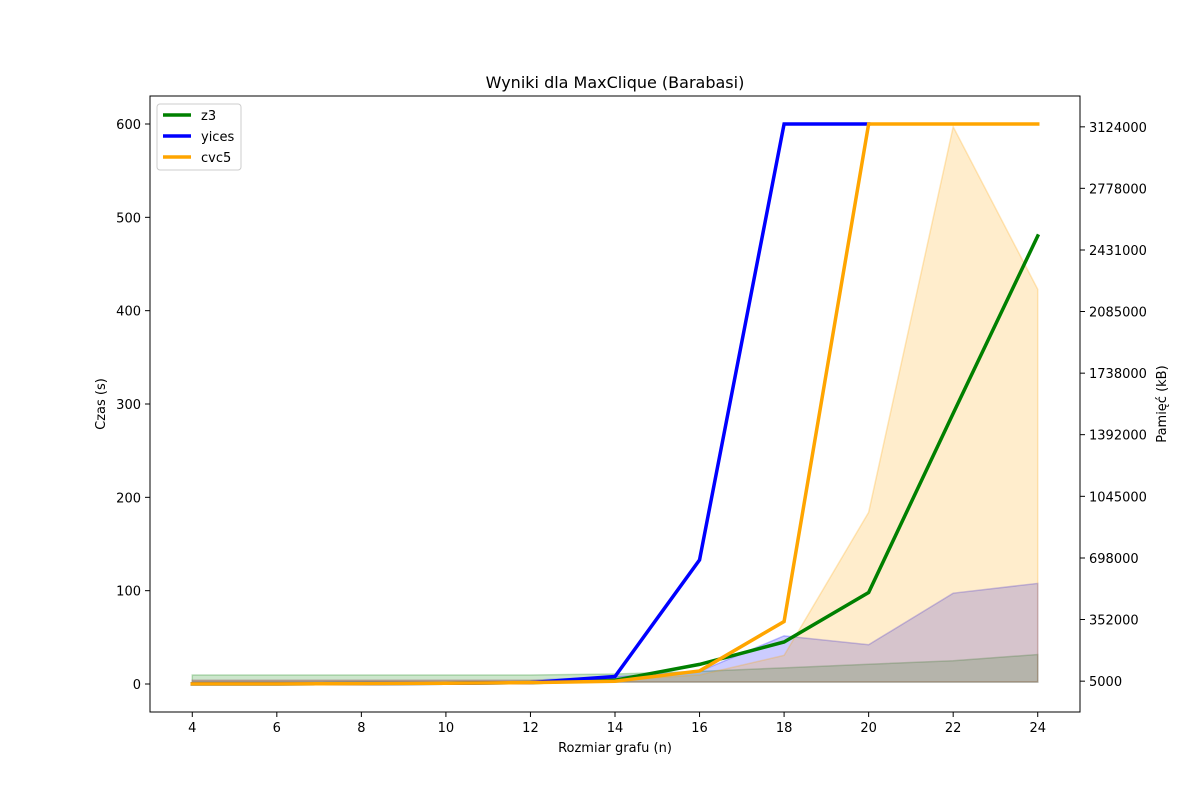 The image size is (1200, 800). What do you see at coordinates (277, 728) in the screenshot?
I see `x-tick-label: 6` at bounding box center [277, 728].